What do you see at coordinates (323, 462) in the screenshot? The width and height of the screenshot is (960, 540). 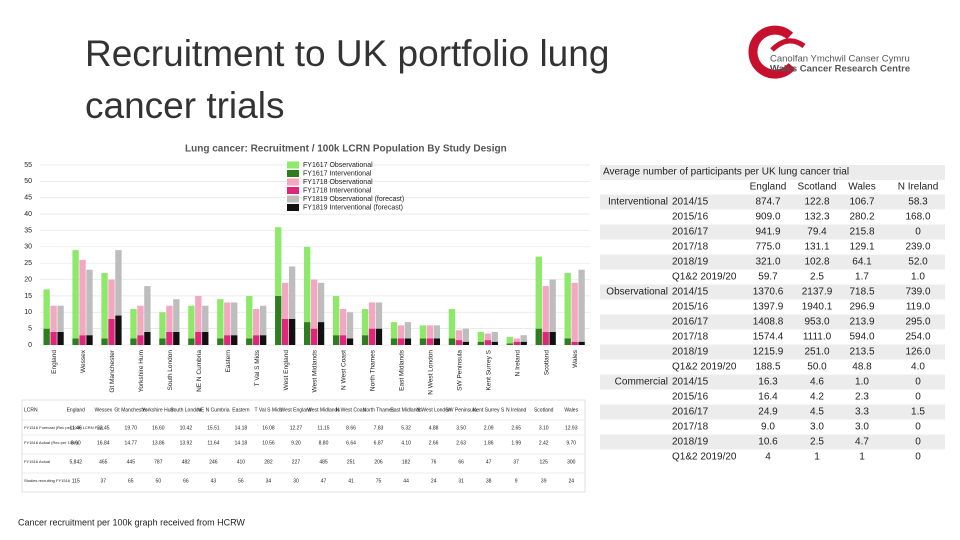 I see `mini-table-cell: 485` at bounding box center [323, 462].